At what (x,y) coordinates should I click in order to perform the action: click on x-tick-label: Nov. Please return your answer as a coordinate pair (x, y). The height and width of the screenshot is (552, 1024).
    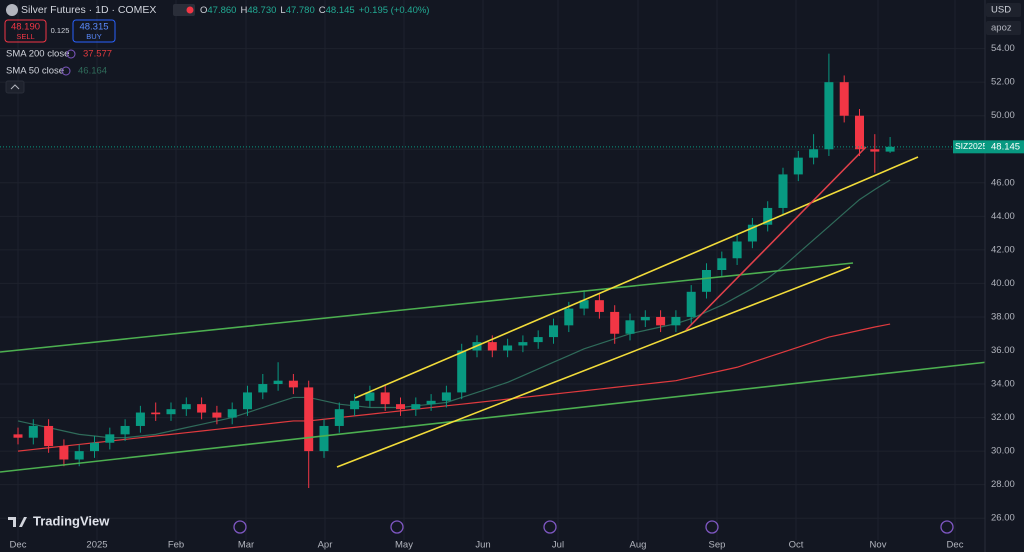
    Looking at the image, I should click on (878, 545).